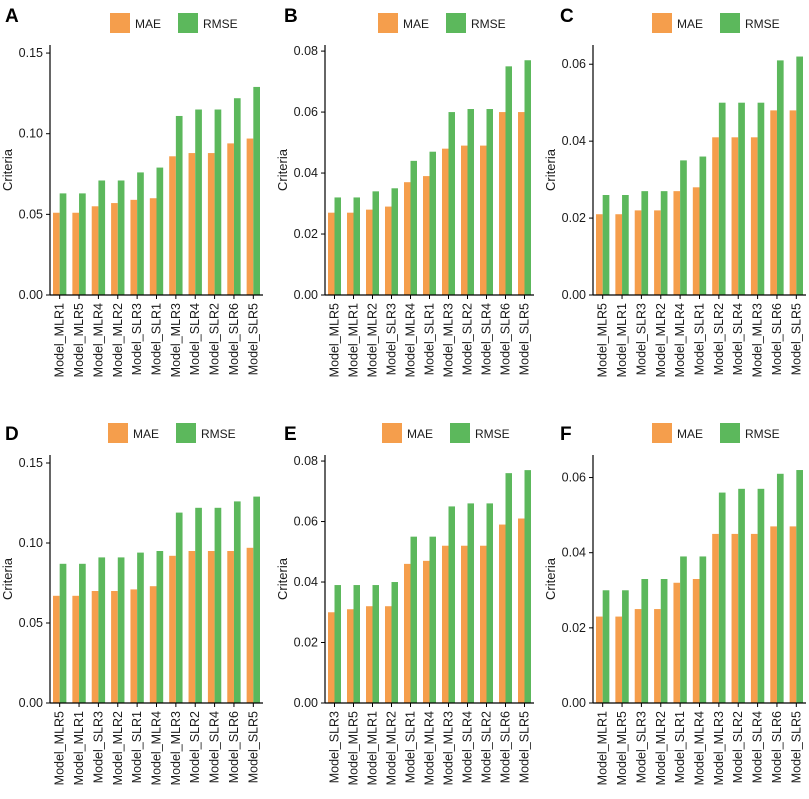 This screenshot has width=809, height=799. What do you see at coordinates (290, 434) in the screenshot?
I see `panel-label: E` at bounding box center [290, 434].